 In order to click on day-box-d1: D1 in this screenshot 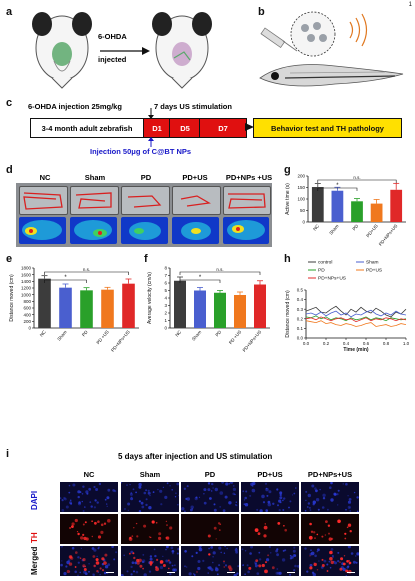, I will do `click(157, 128)`.